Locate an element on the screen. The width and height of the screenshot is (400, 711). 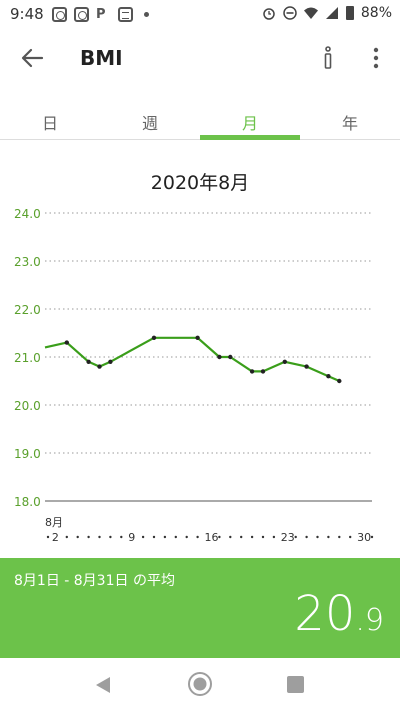
average-value: 20.9 is located at coordinates (339, 614).